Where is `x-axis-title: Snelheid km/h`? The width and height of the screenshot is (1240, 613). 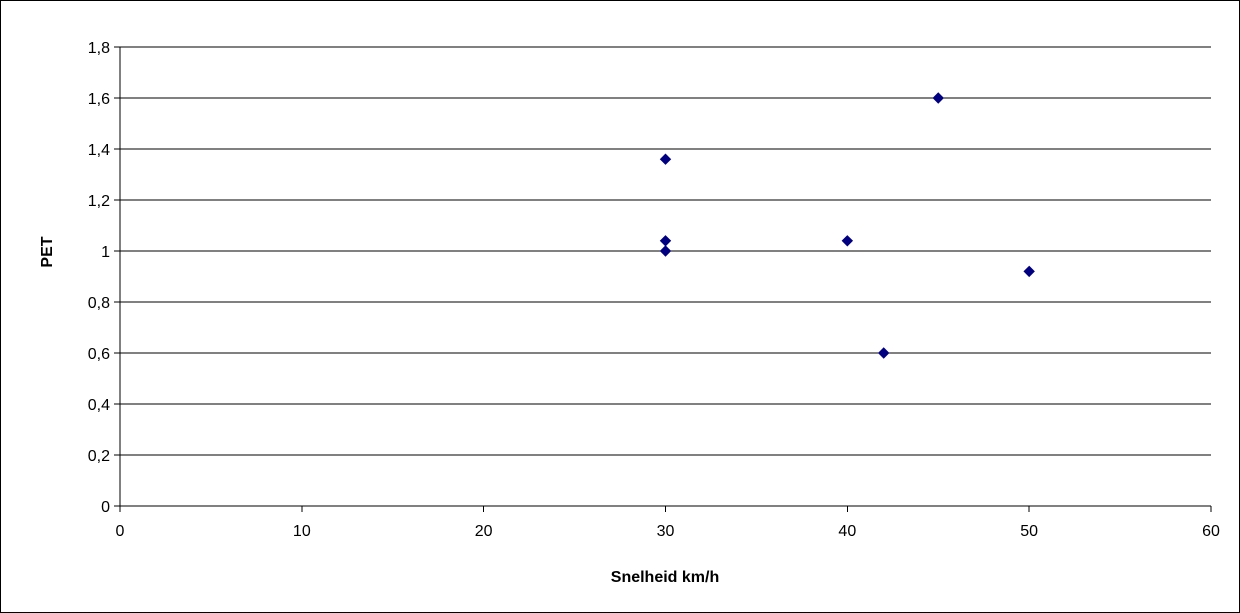
x-axis-title: Snelheid km/h is located at coordinates (665, 577).